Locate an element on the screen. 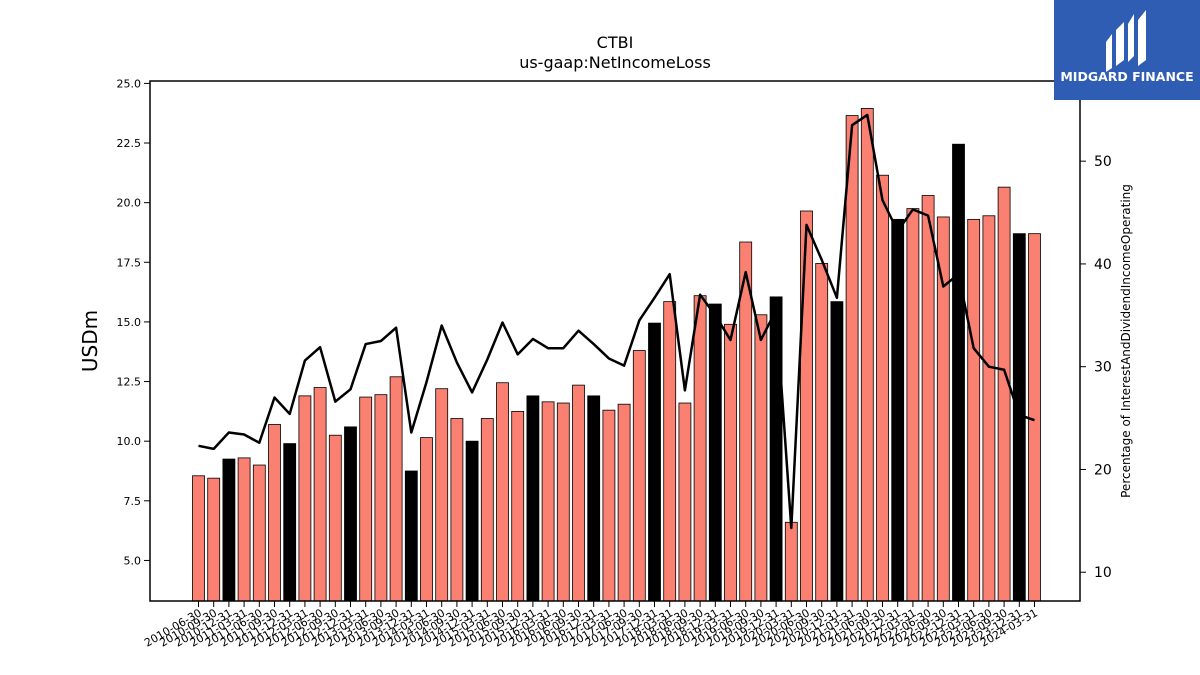  y-tick-label: 12.5 is located at coordinates (129, 382).